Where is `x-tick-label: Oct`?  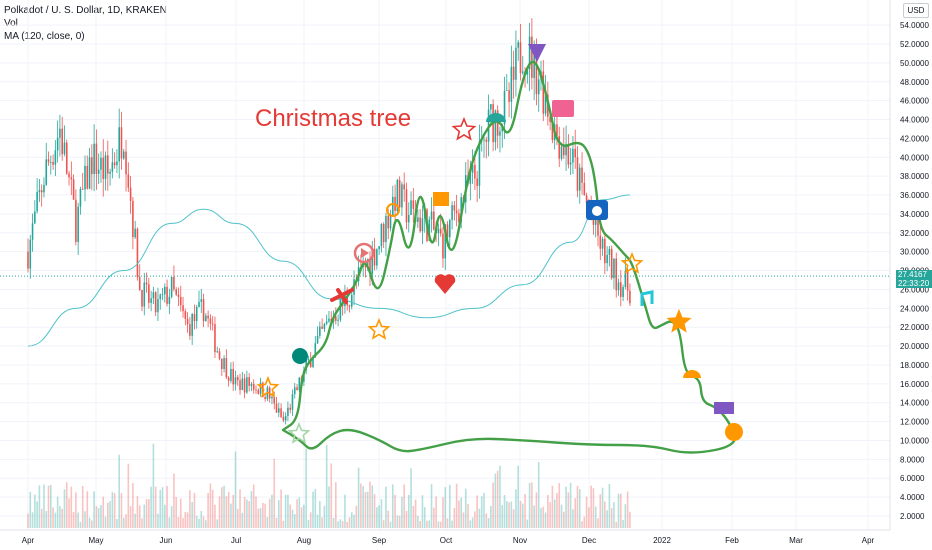
x-tick-label: Oct is located at coordinates (446, 540).